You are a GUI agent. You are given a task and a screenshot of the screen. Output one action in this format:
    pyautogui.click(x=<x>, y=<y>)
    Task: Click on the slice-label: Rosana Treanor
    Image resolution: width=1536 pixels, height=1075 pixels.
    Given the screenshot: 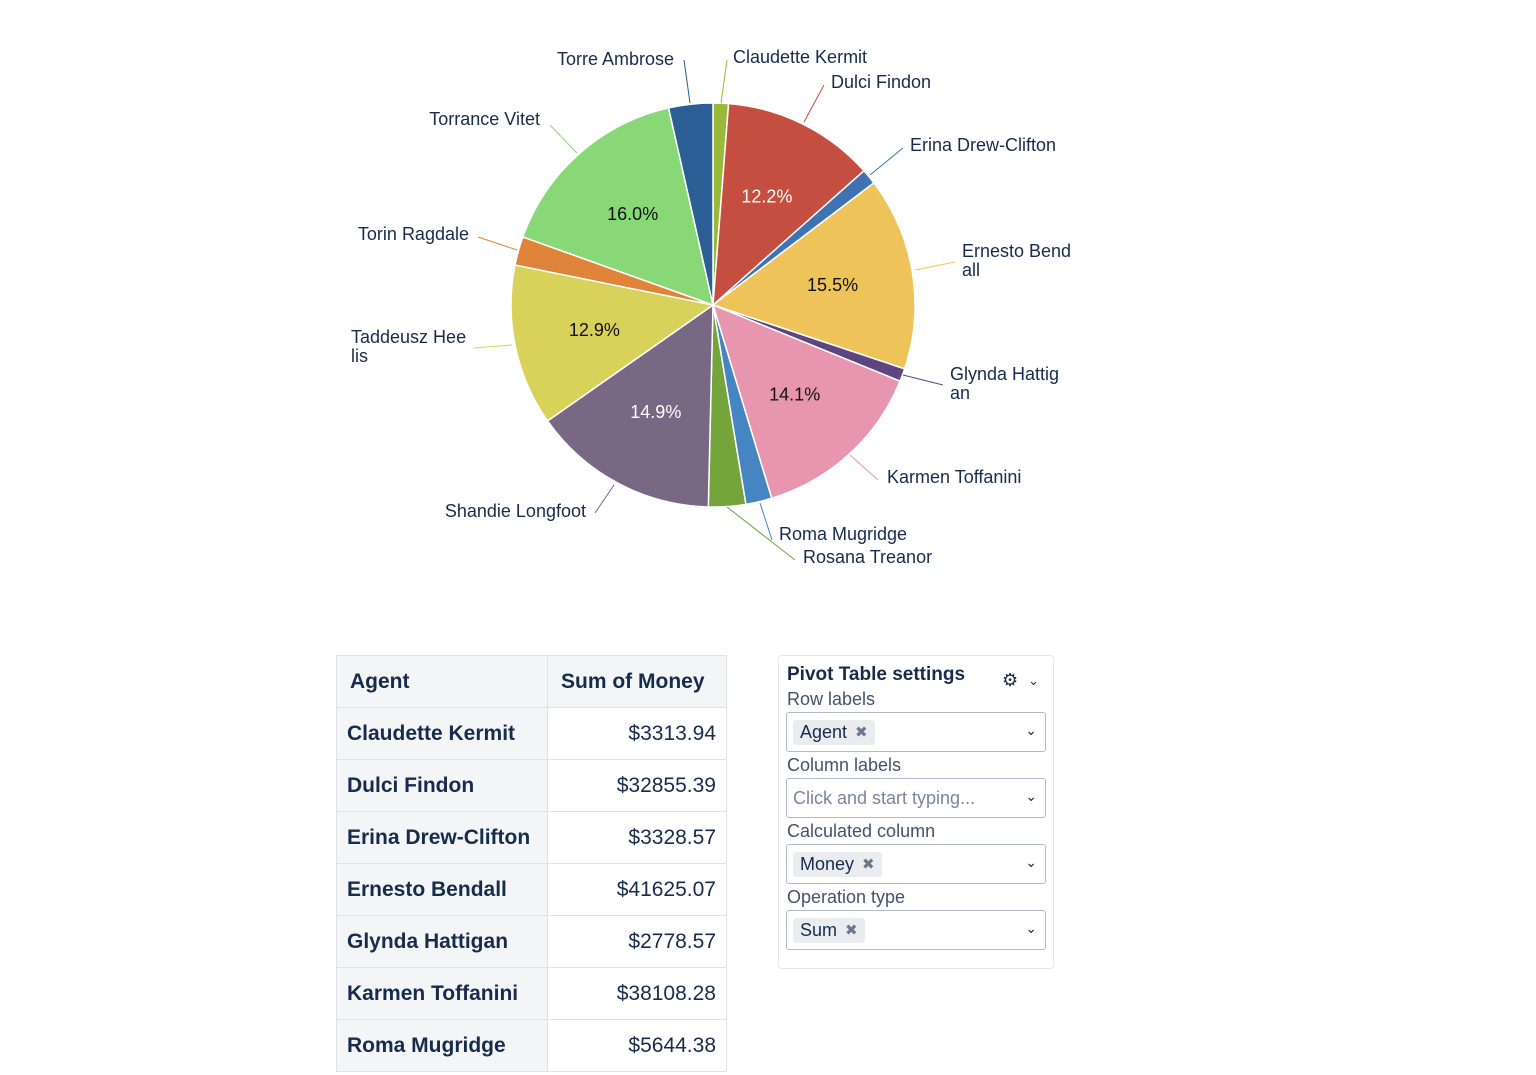 What is the action you would take?
    pyautogui.click(x=867, y=557)
    